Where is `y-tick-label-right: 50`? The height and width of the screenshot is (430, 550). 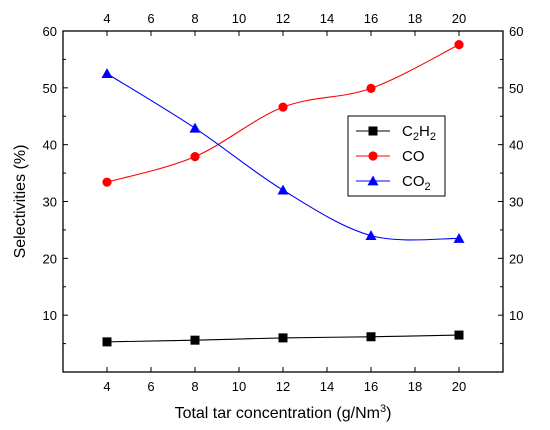 y-tick-label-right: 50 is located at coordinates (516, 88).